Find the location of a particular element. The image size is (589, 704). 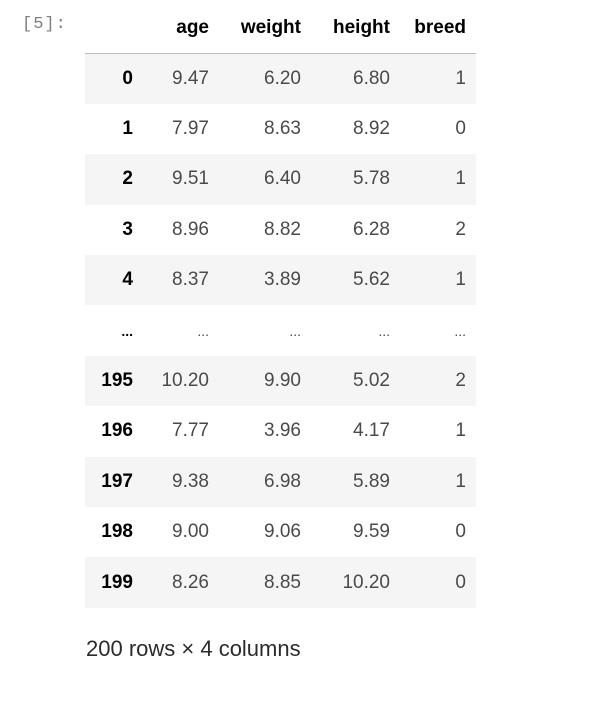

cell-weight: 3.89 is located at coordinates (265, 280).